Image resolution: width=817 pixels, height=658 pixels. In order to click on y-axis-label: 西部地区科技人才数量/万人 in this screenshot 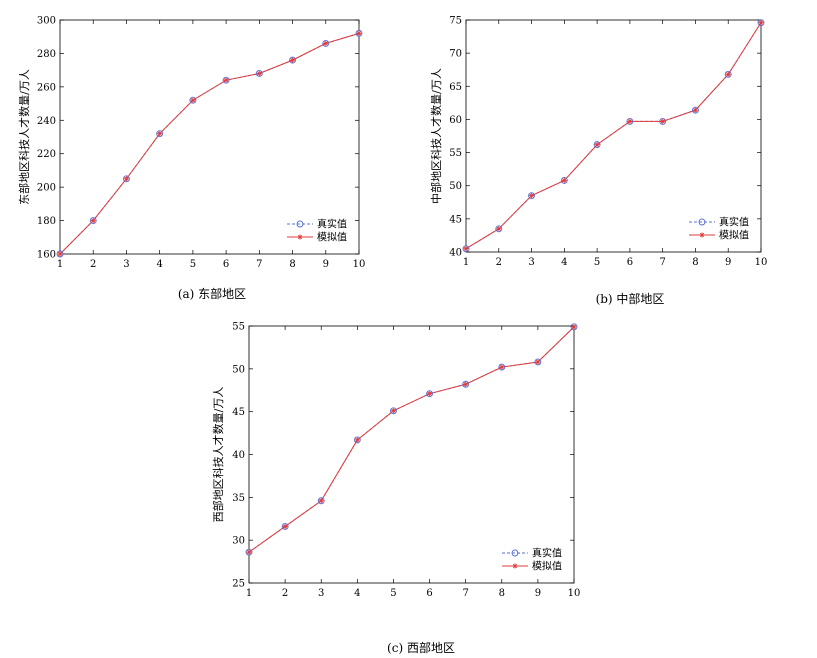, I will do `click(218, 455)`.